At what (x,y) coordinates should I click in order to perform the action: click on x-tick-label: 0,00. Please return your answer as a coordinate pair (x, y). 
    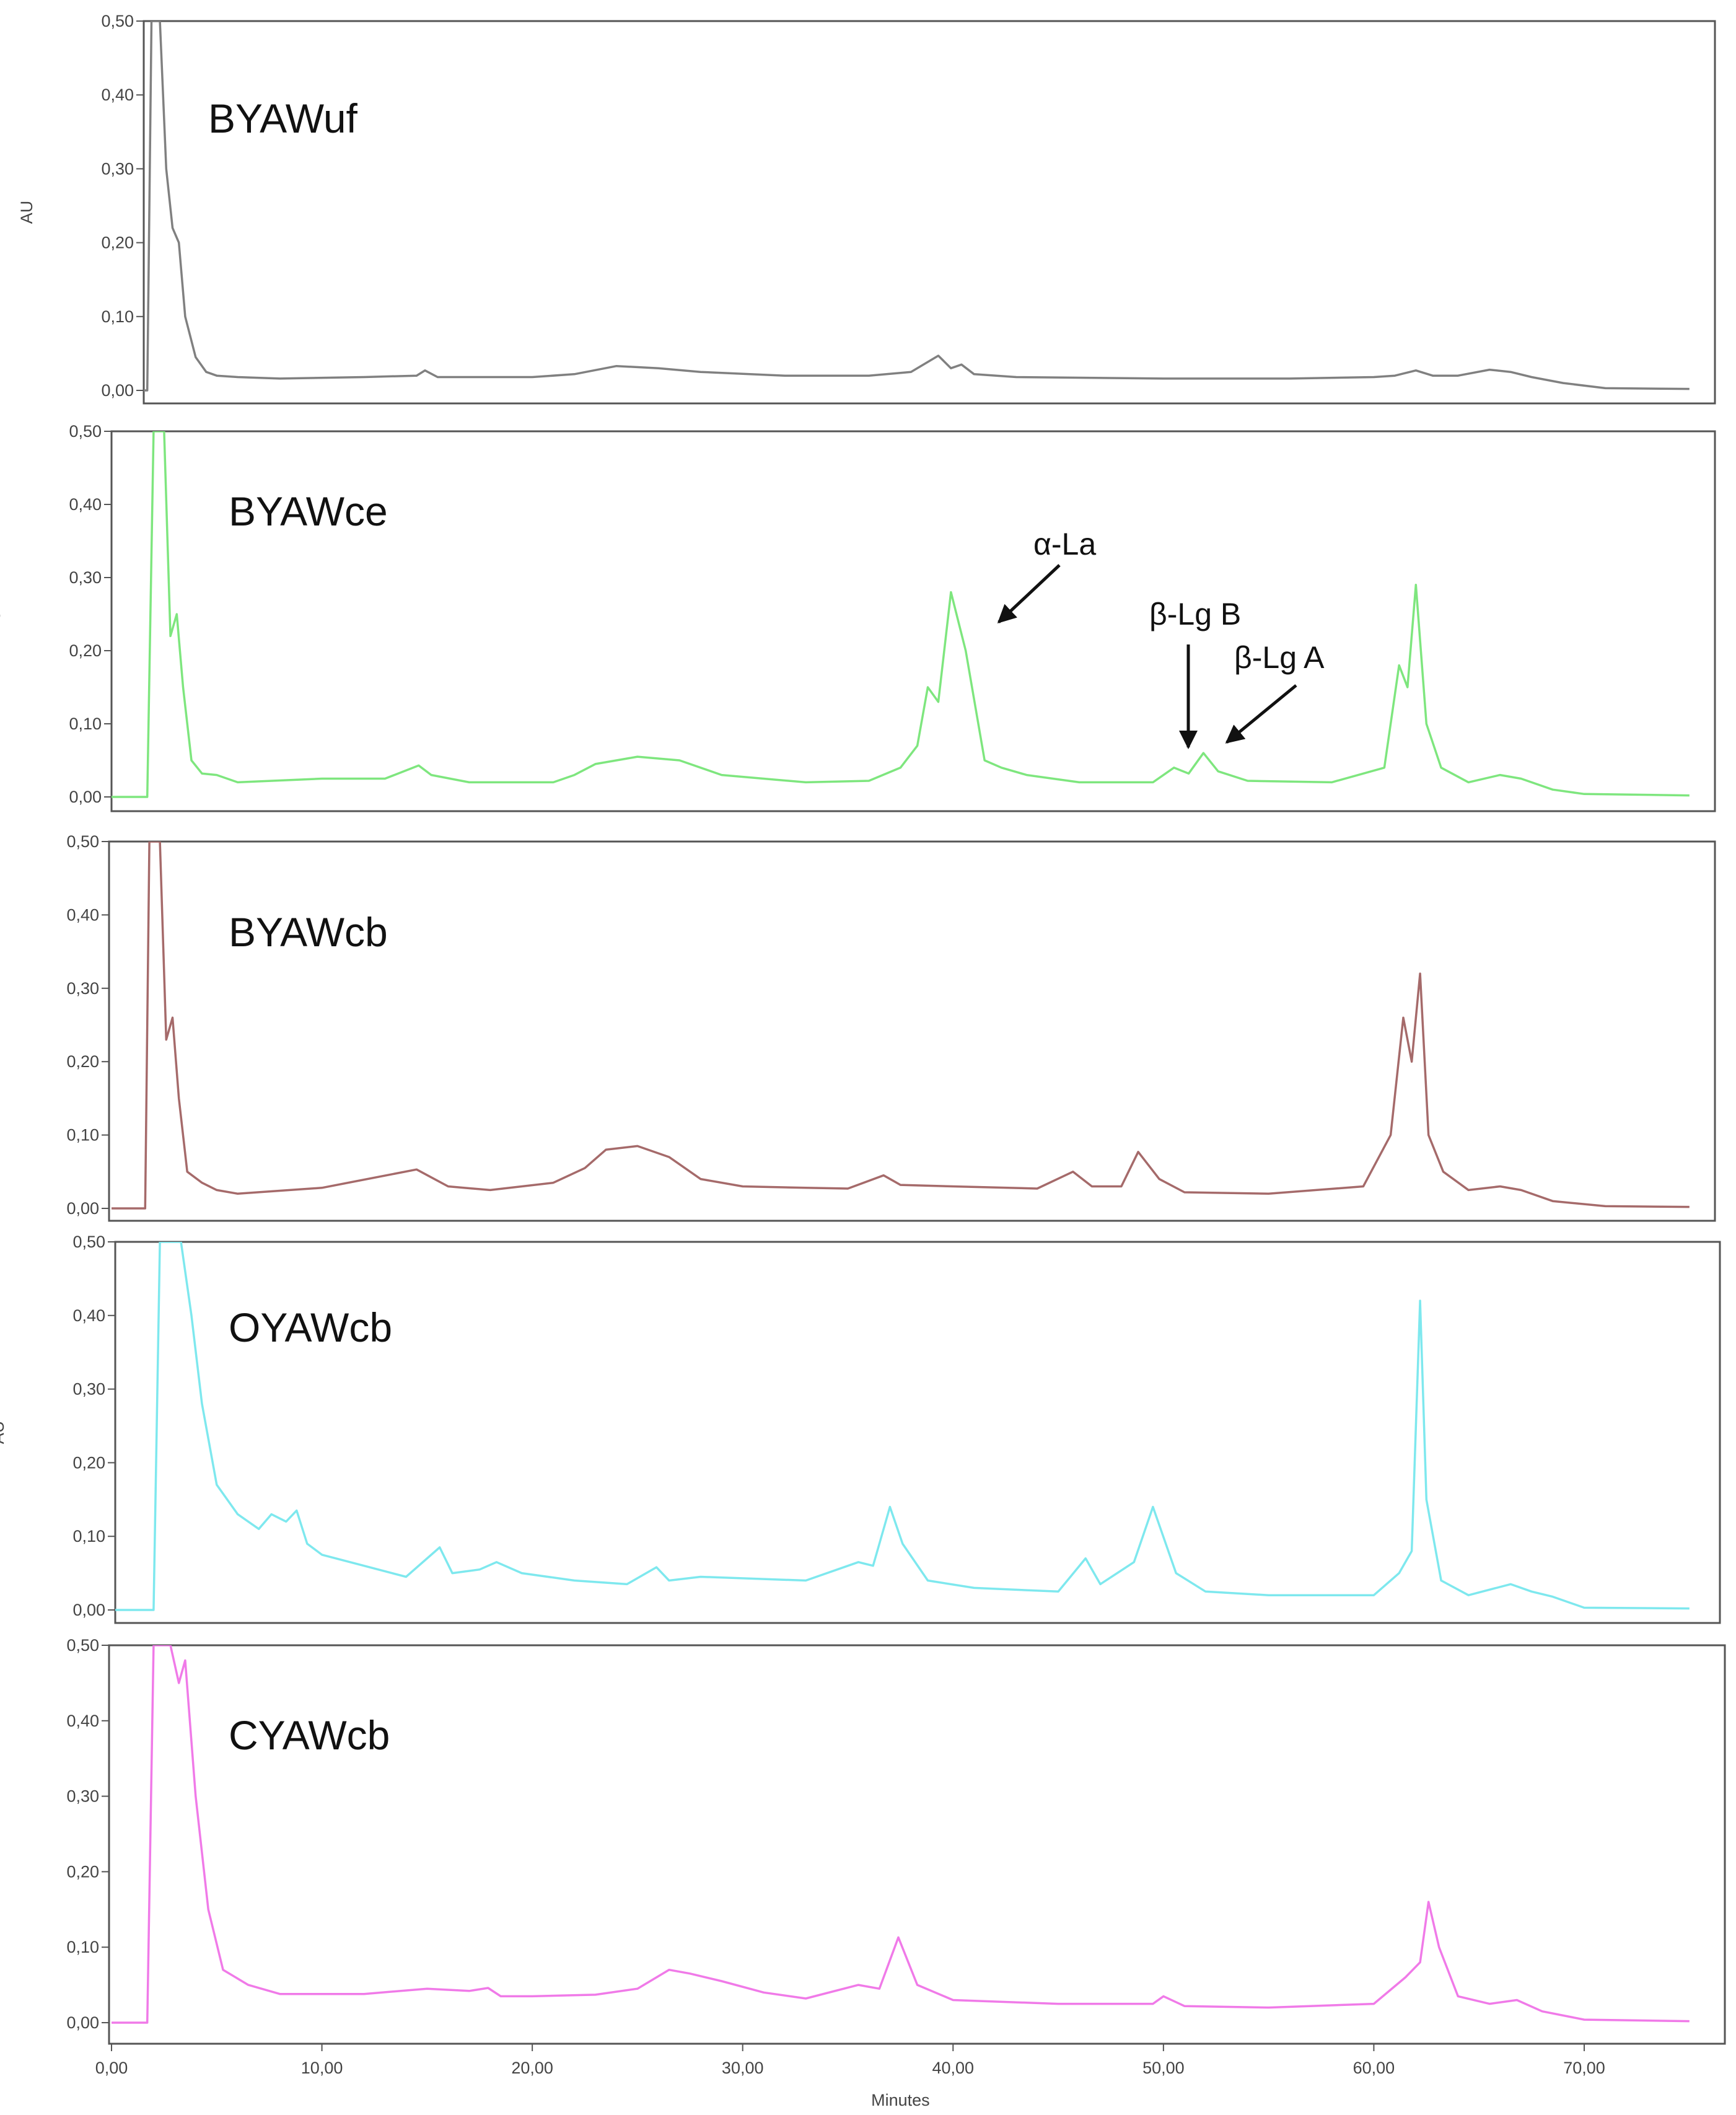
    Looking at the image, I should click on (112, 2068).